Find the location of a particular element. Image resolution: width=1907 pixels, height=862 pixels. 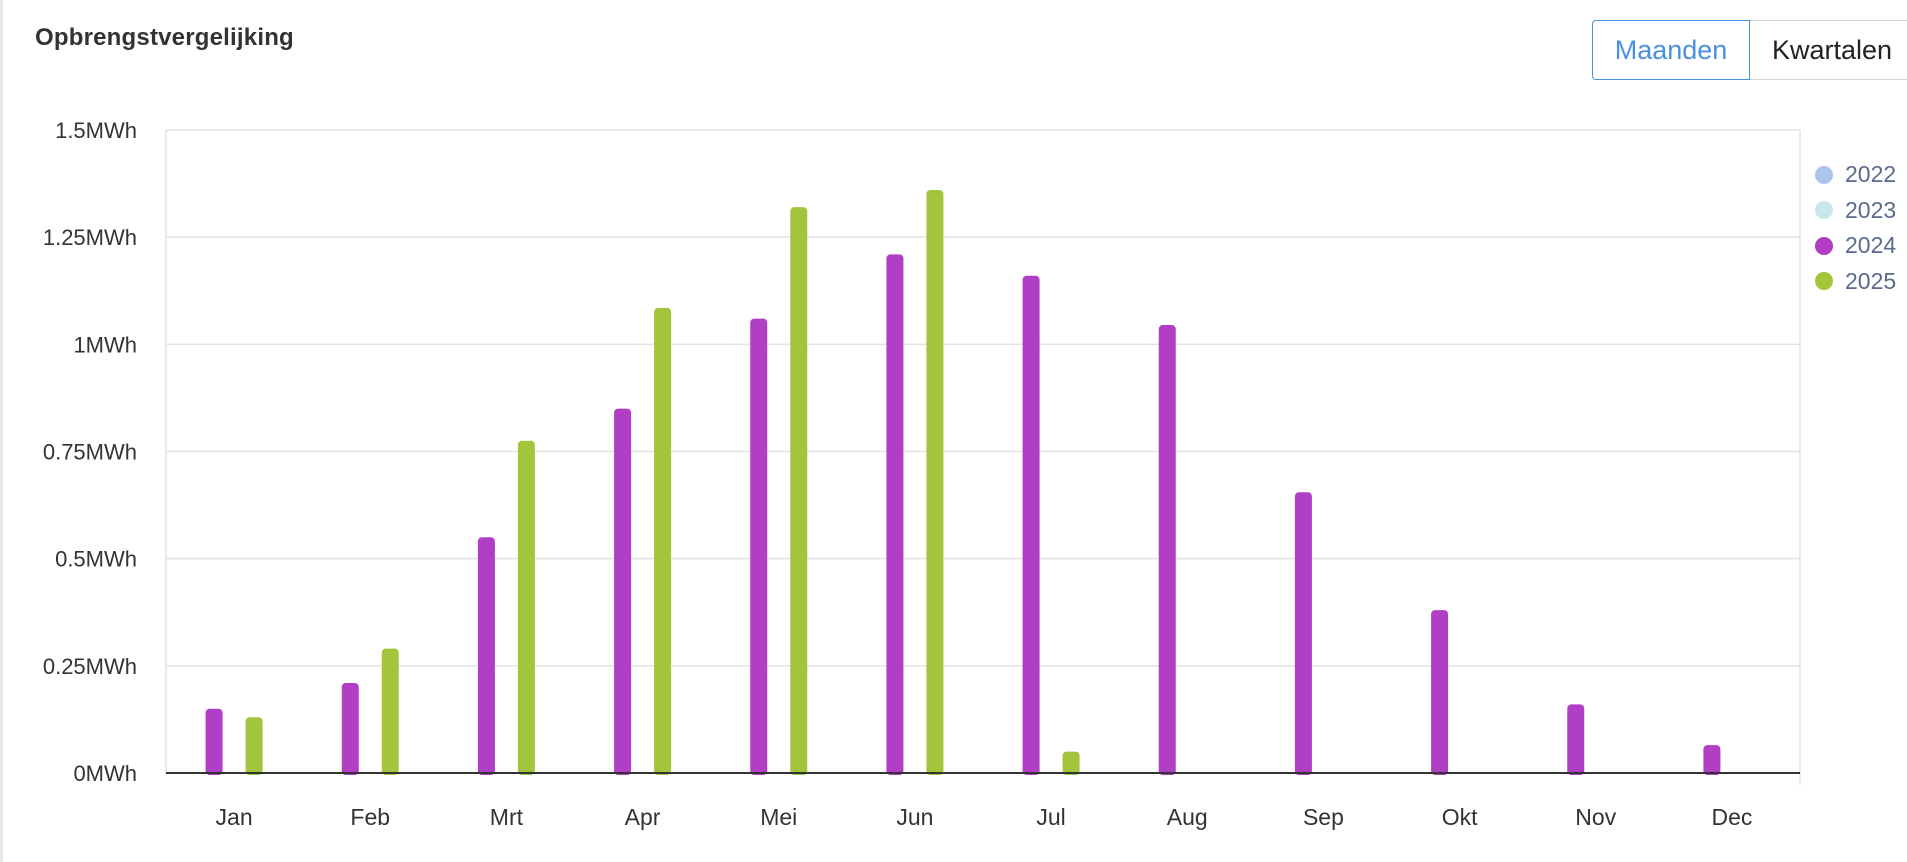

bar-2024-okt is located at coordinates (1440, 692).